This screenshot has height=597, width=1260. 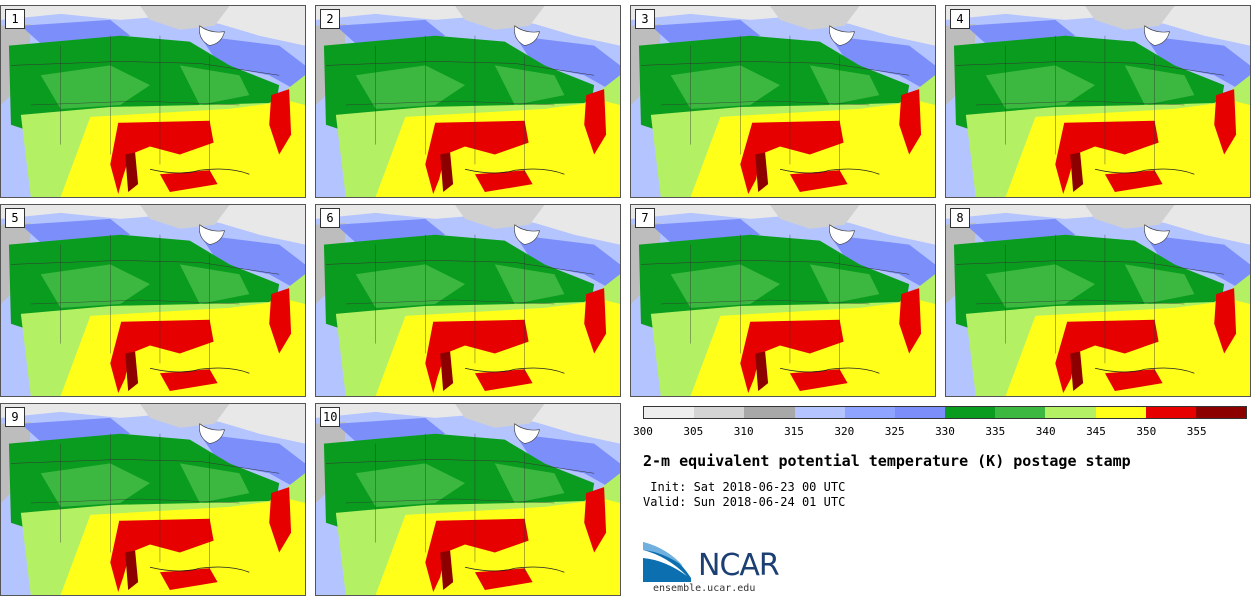 I want to click on member-number-label: 6, so click(x=330, y=218).